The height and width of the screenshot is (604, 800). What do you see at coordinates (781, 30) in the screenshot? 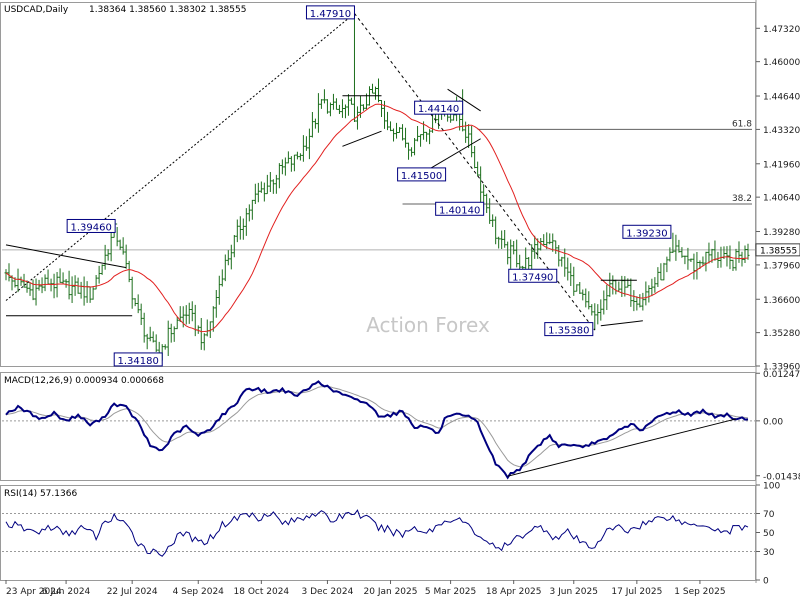
I see `price-y-tick-label: 1.47320` at bounding box center [781, 30].